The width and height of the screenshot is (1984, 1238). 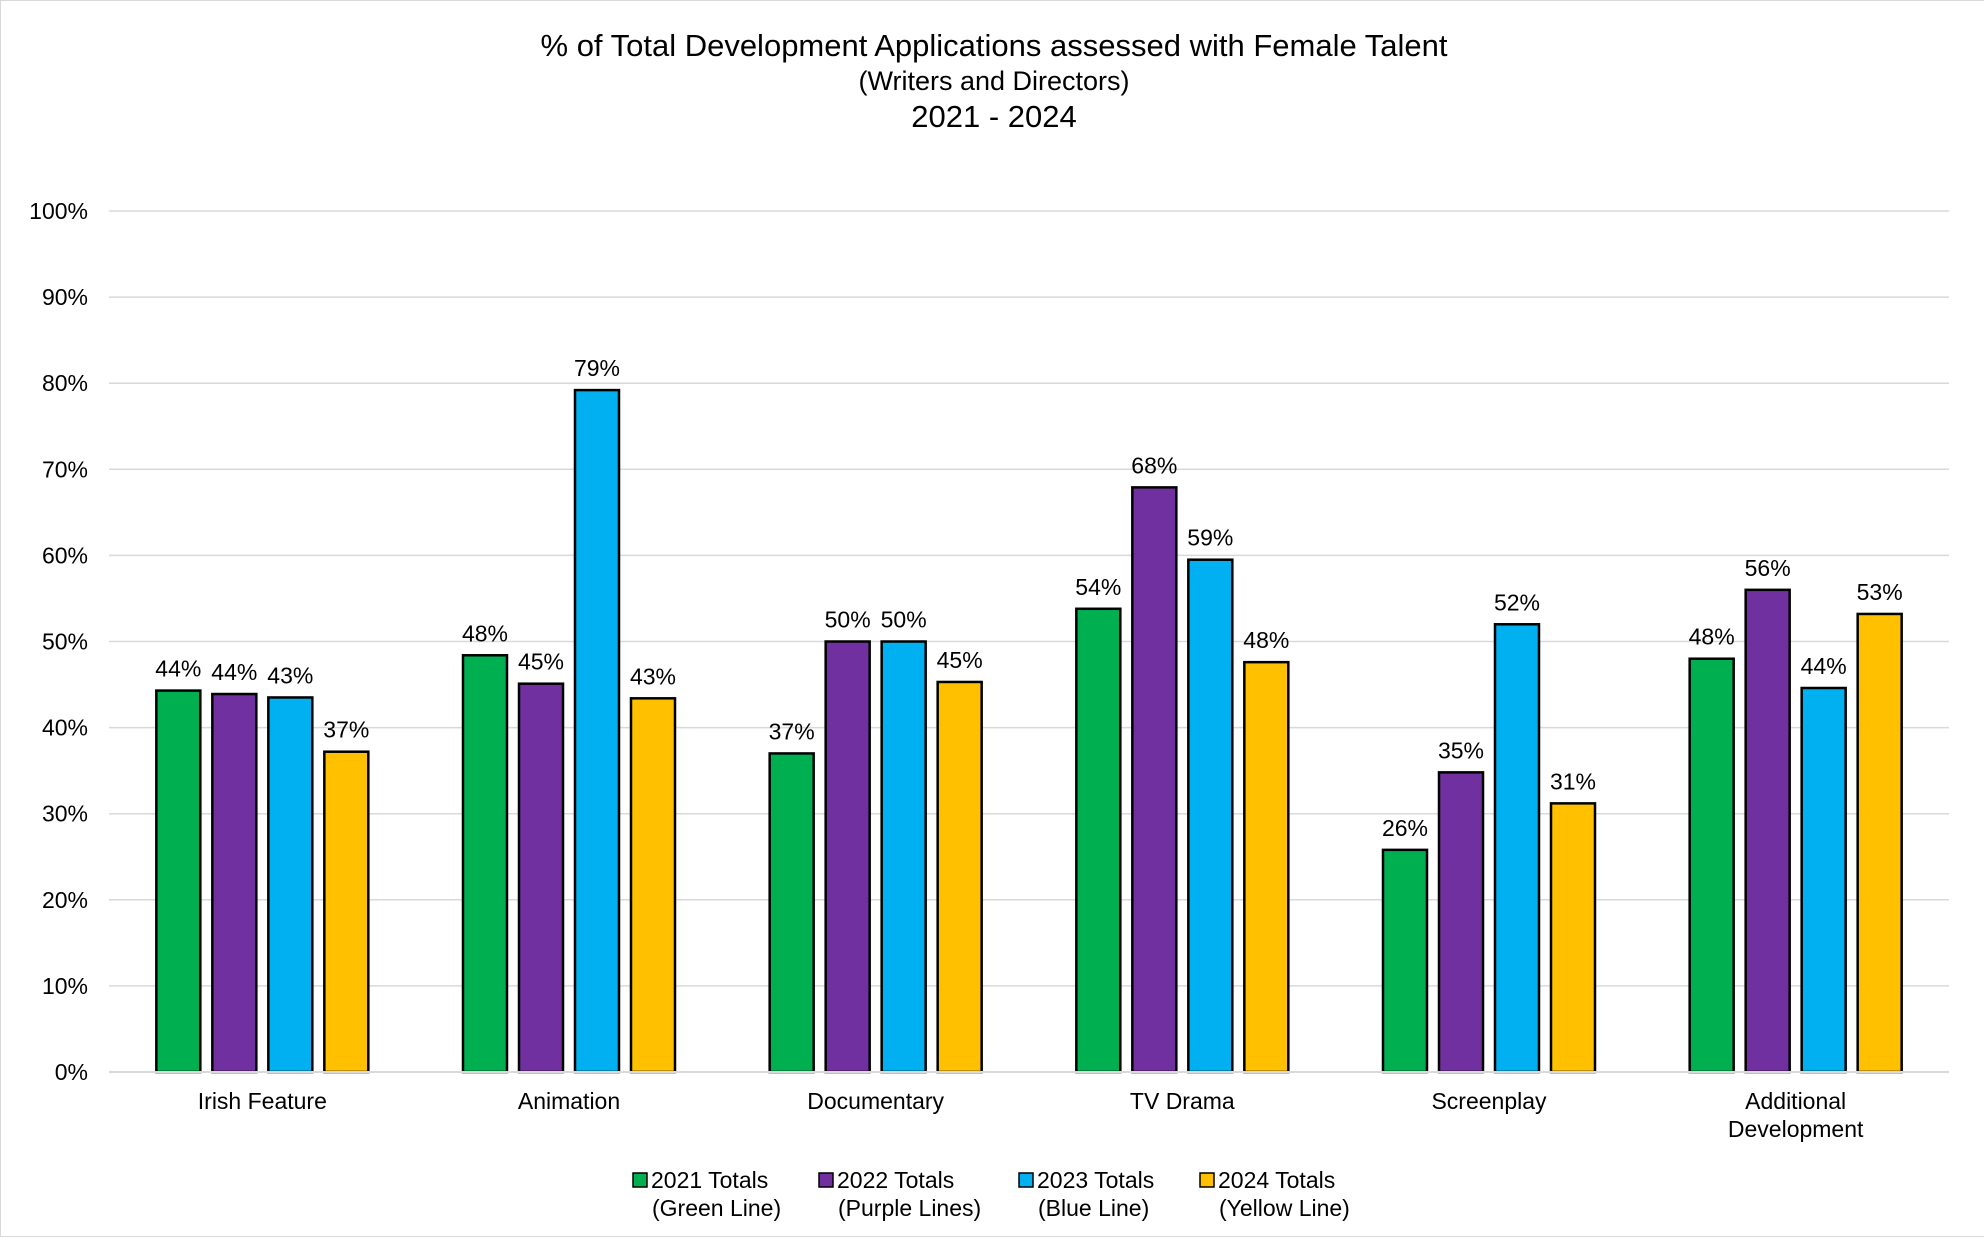 I want to click on category-label: Screenplay, so click(x=1489, y=1101).